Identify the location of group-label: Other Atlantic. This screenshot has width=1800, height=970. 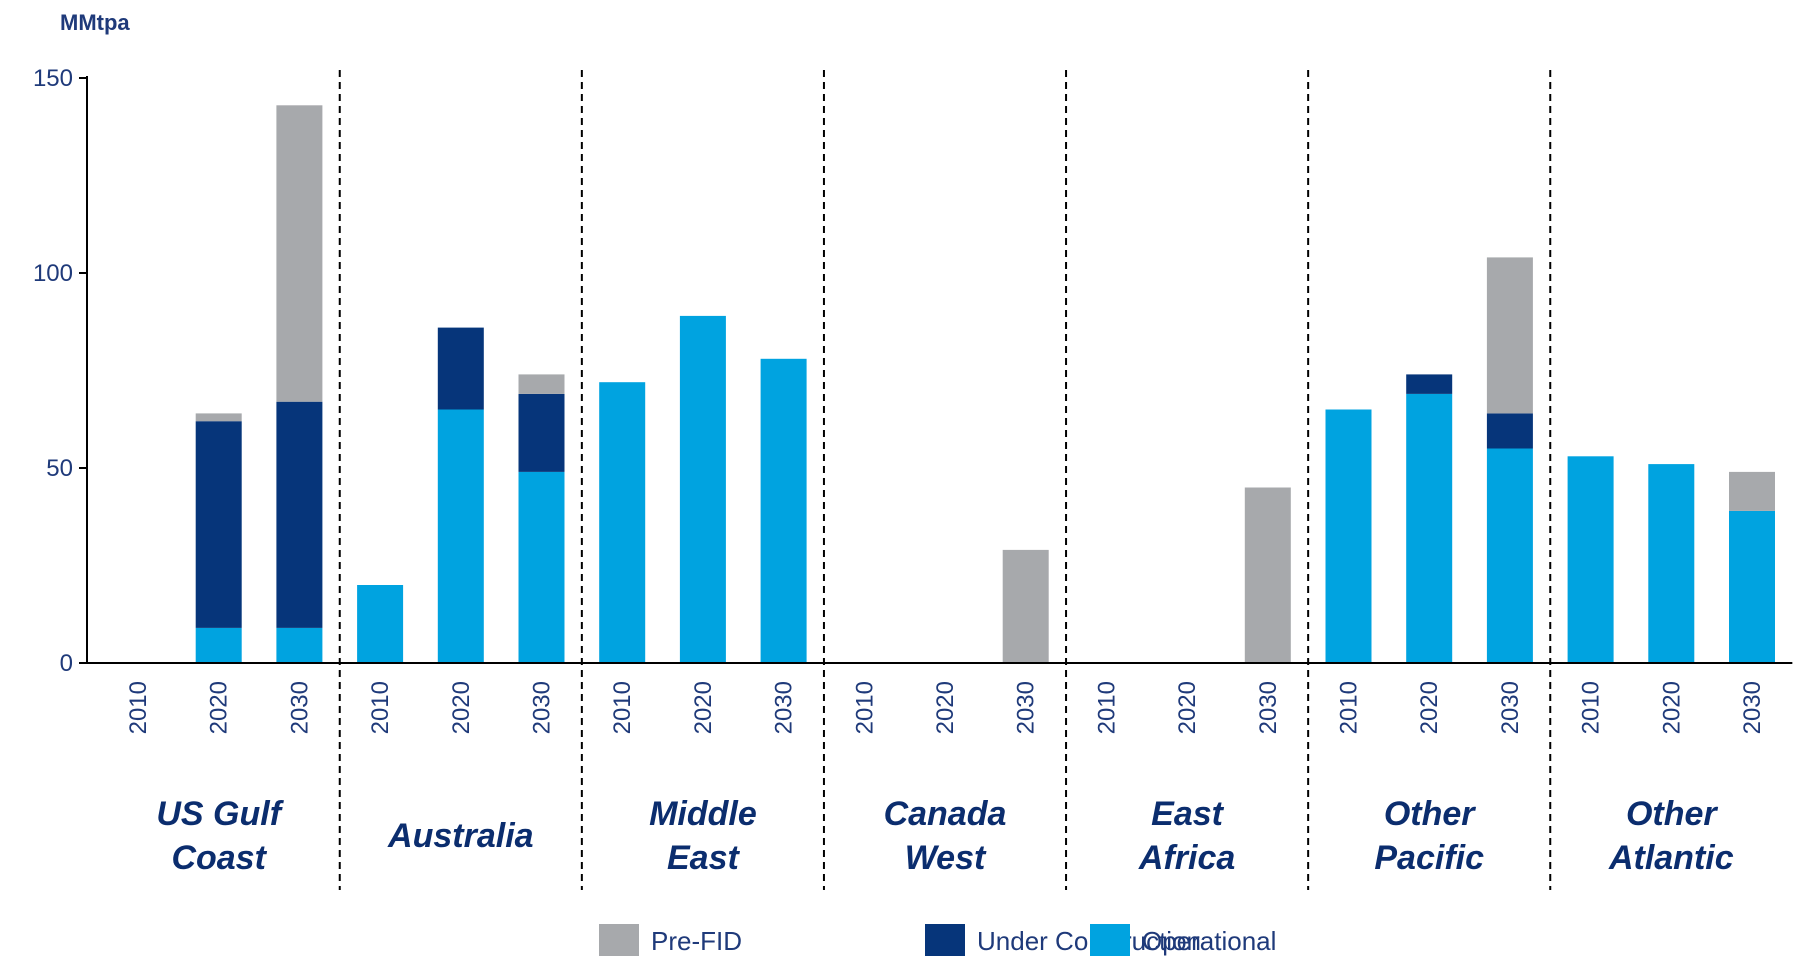
(1671, 836).